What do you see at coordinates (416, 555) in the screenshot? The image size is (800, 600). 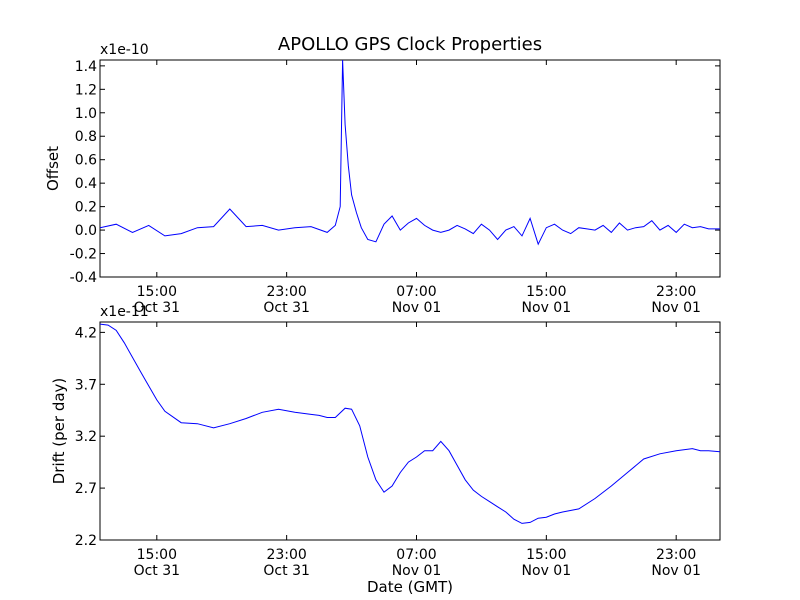 I see `drift-x-tick-time-label: 07:00` at bounding box center [416, 555].